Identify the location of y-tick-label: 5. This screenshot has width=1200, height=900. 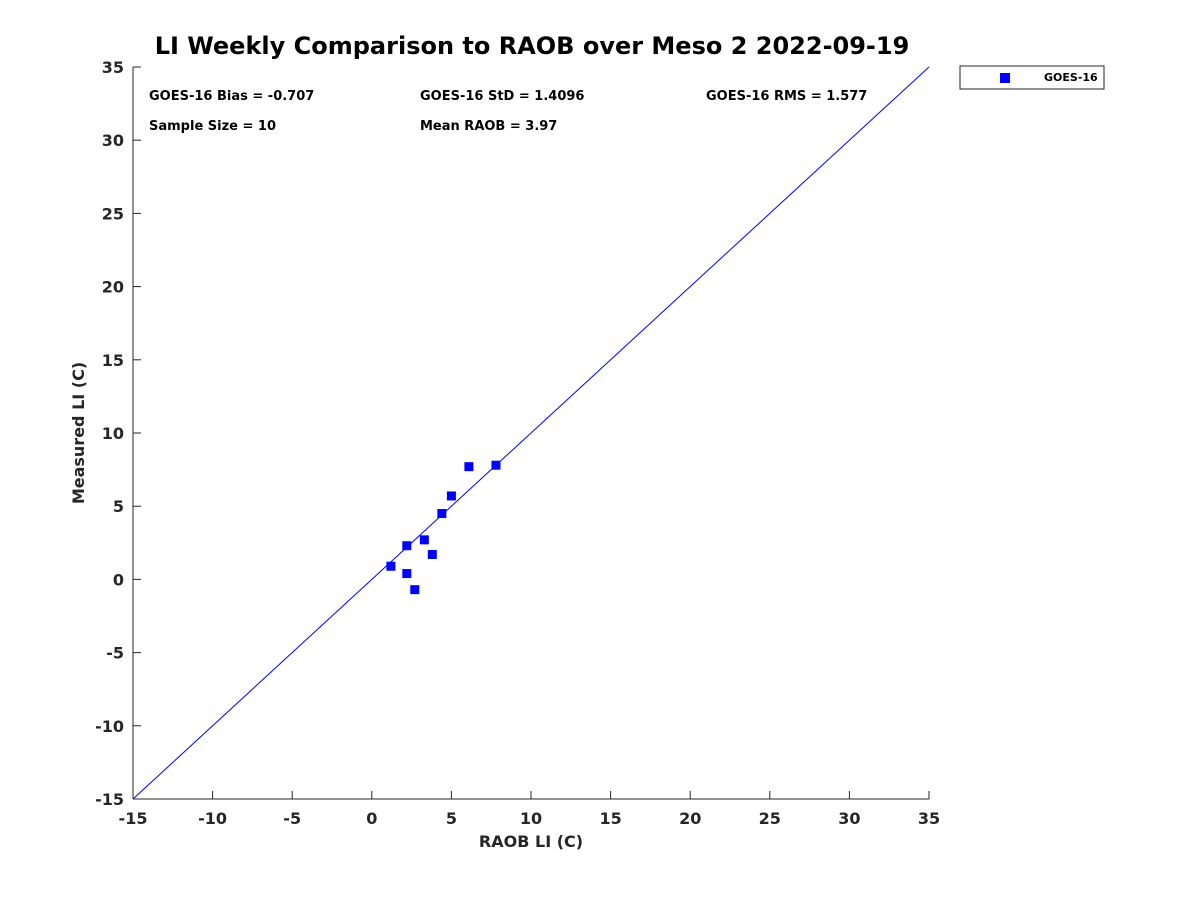
(118, 506).